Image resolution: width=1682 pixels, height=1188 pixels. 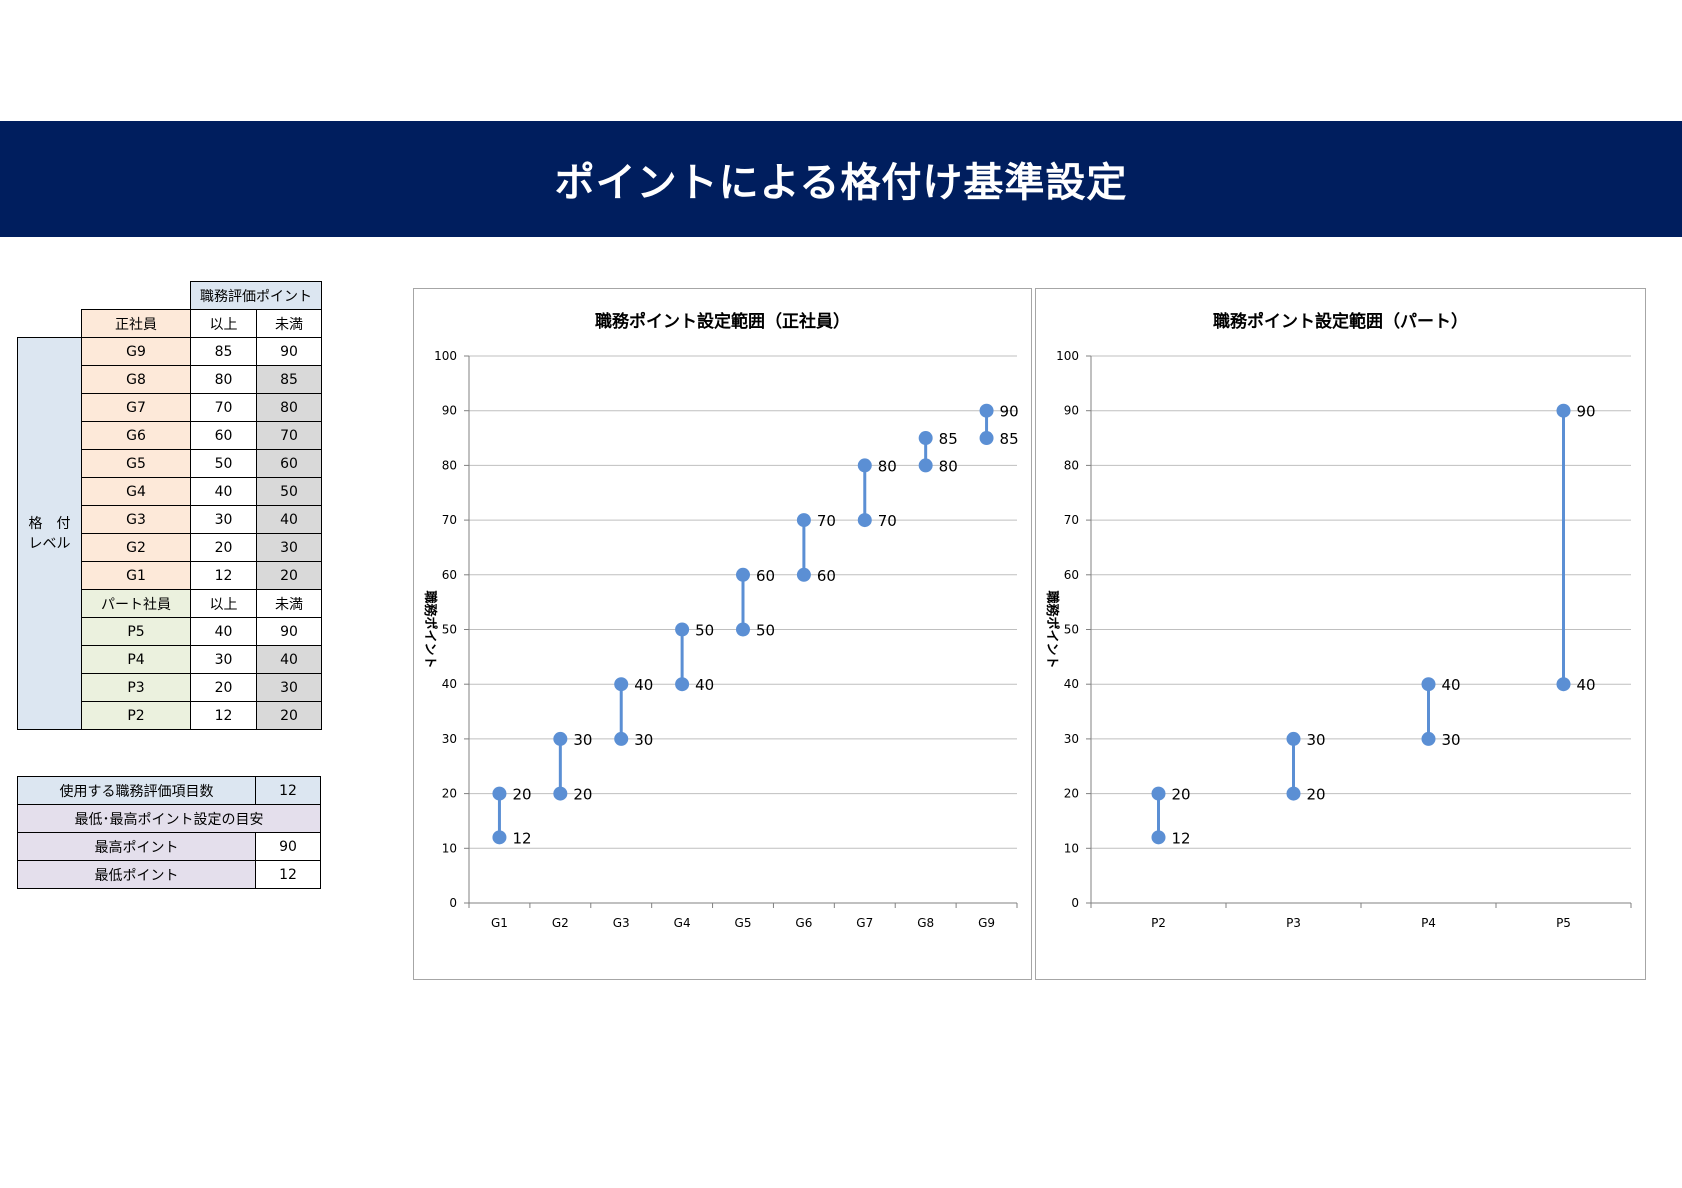 What do you see at coordinates (223, 351) in the screenshot?
I see `min-cell: 85` at bounding box center [223, 351].